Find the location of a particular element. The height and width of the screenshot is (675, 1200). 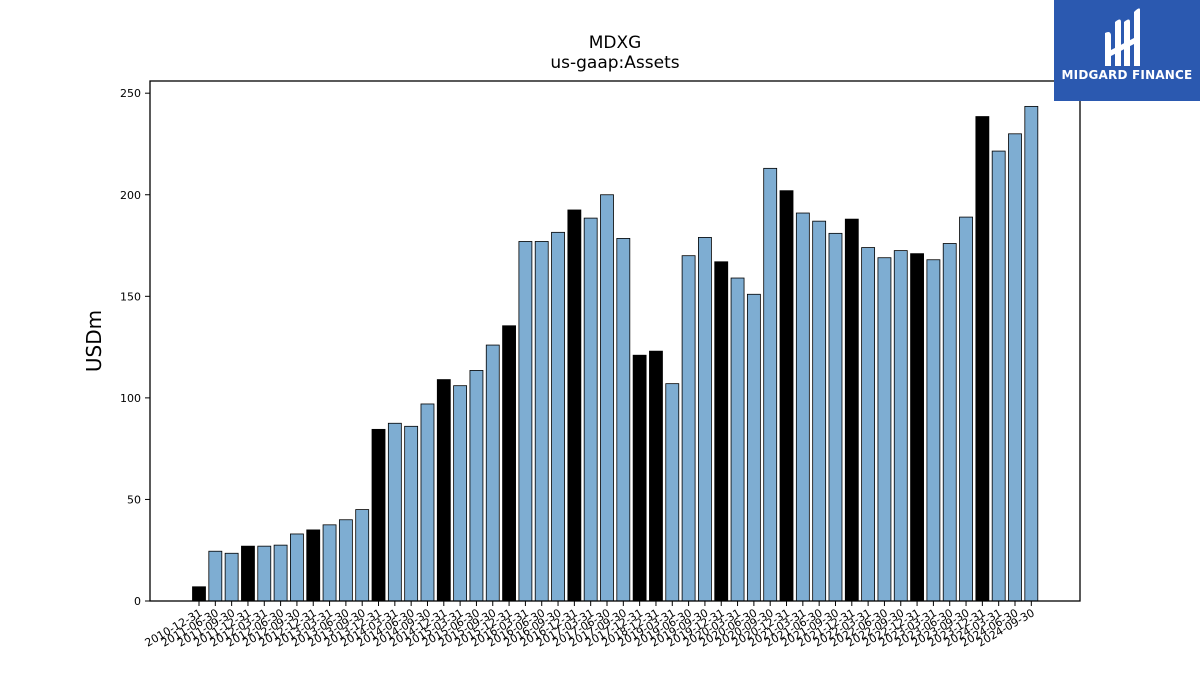

y-tick-label: 200 is located at coordinates (130, 195).